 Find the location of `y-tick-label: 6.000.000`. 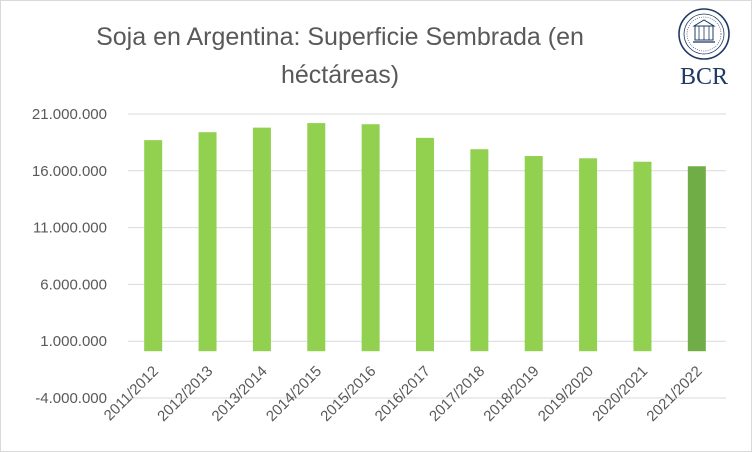

y-tick-label: 6.000.000 is located at coordinates (73, 284).